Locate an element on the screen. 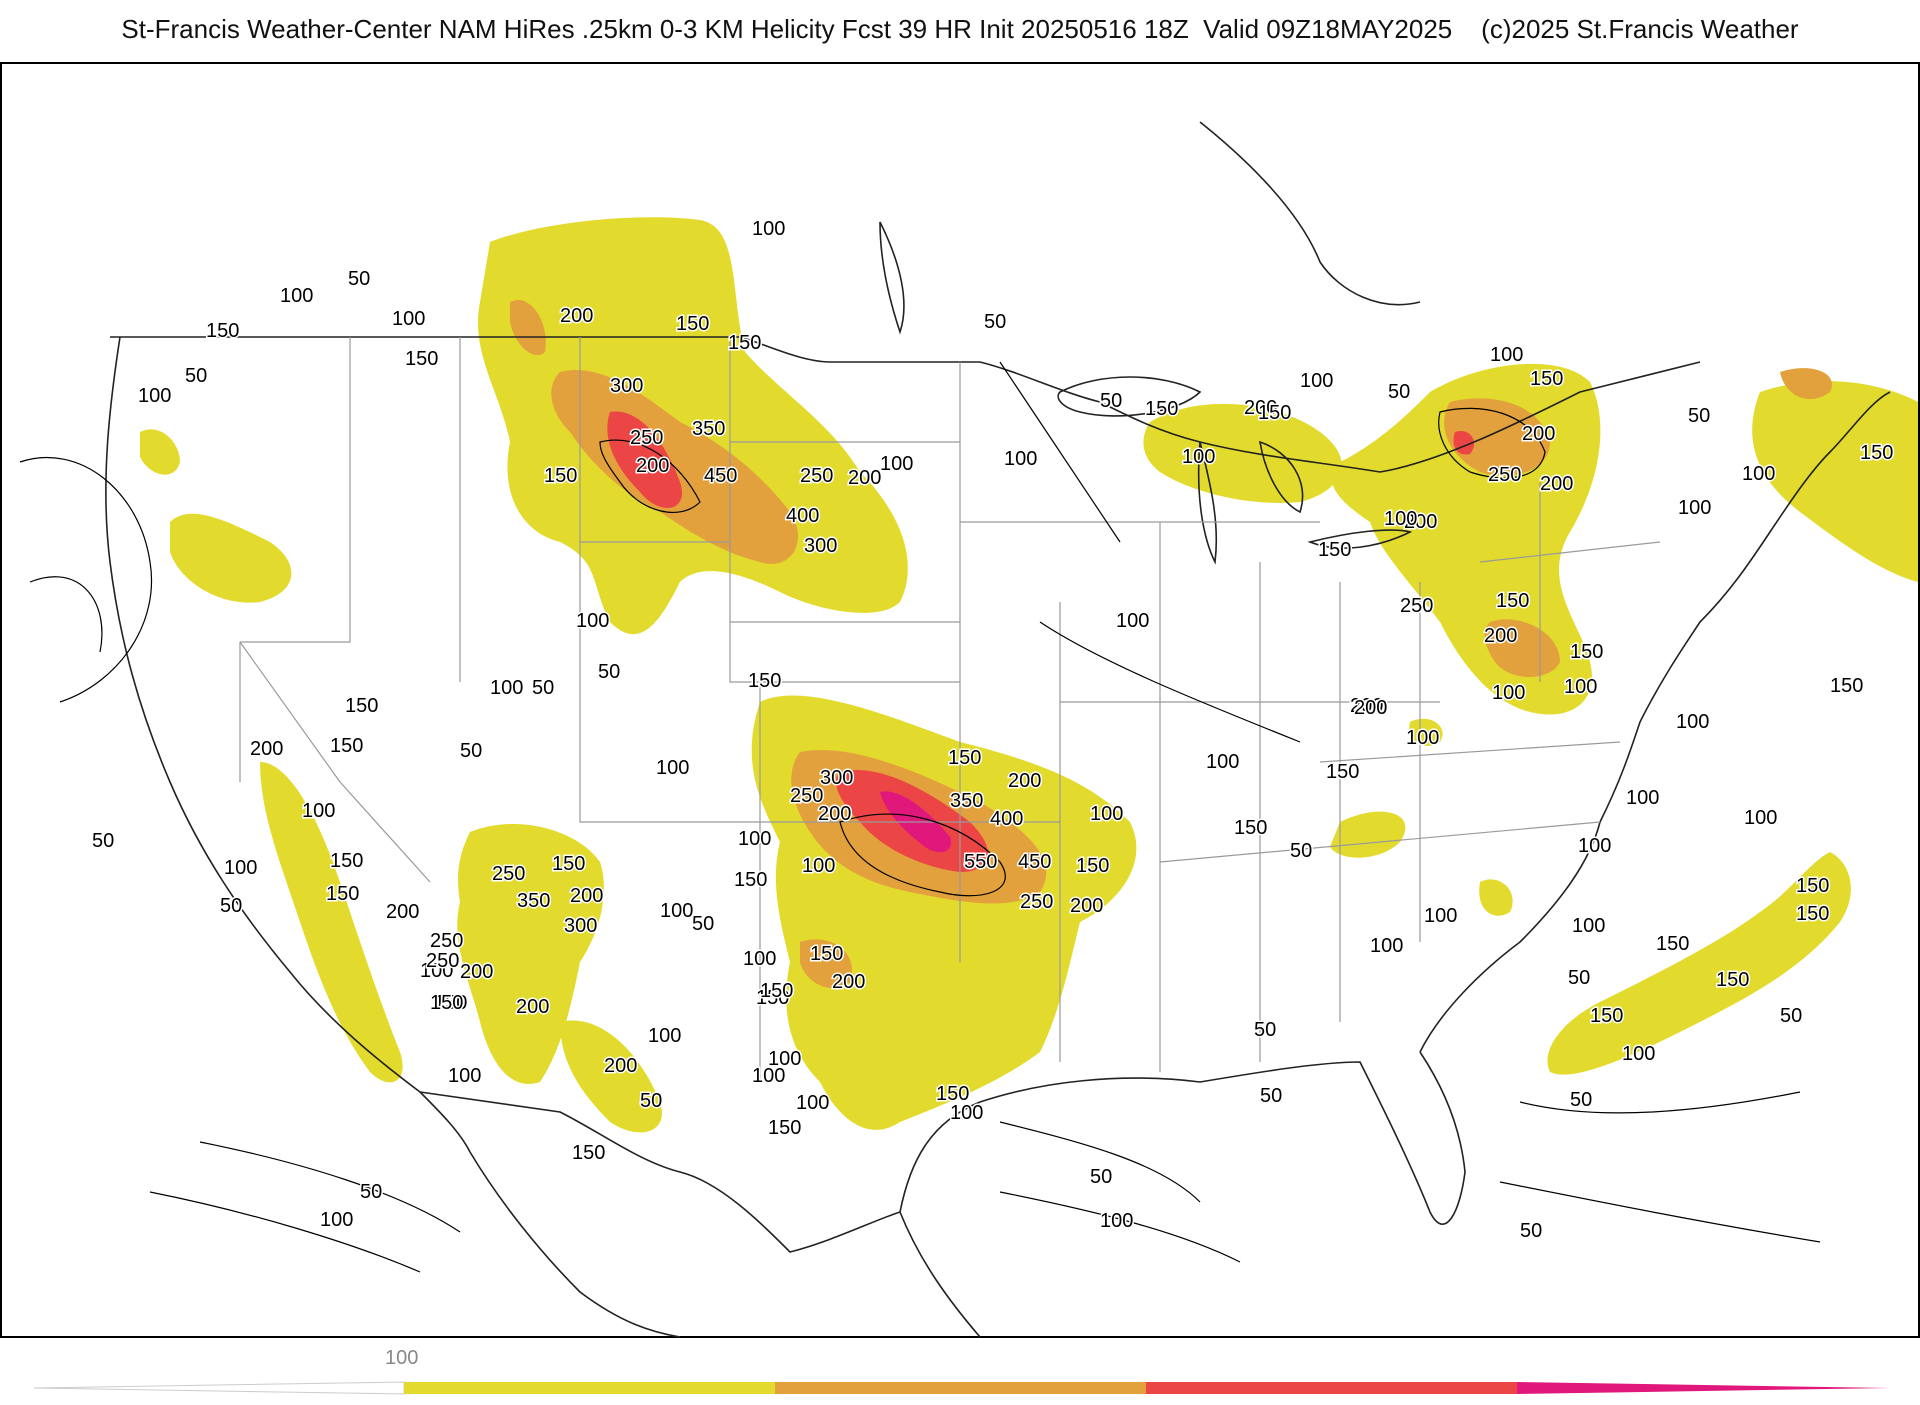  helicity-area-washington is located at coordinates (160, 452).